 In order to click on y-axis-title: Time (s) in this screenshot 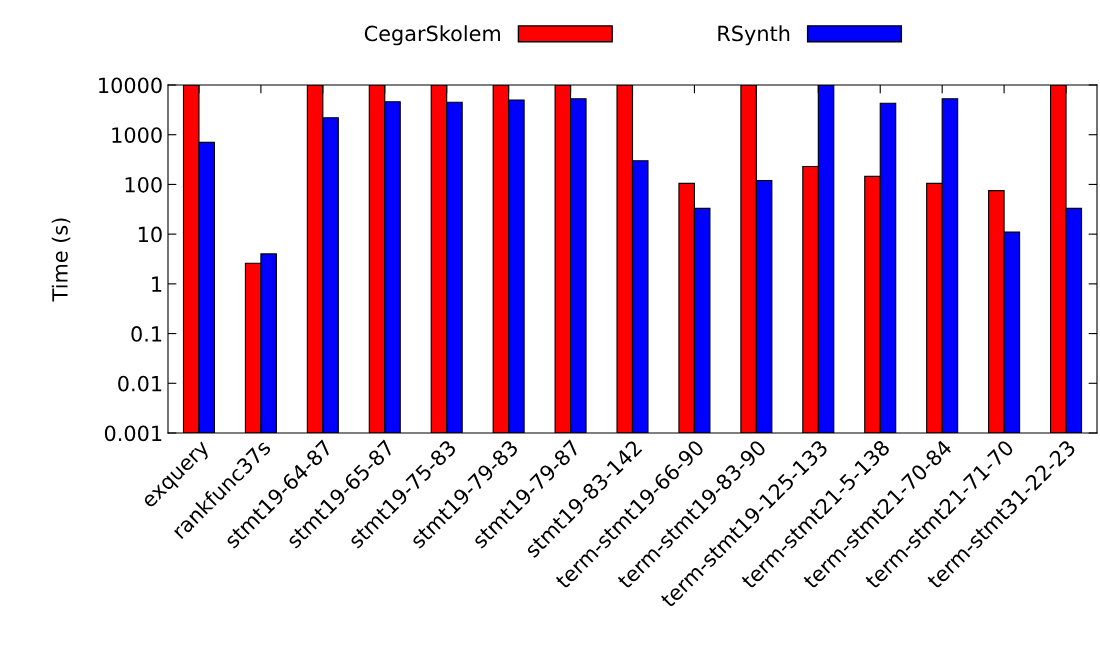, I will do `click(61, 260)`.